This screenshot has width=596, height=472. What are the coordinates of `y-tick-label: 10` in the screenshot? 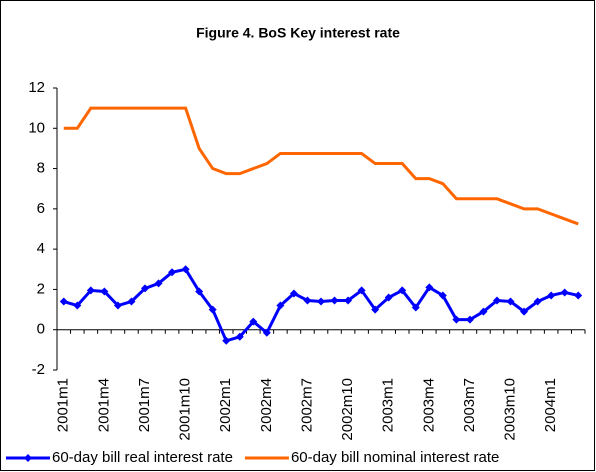 It's located at (36, 127).